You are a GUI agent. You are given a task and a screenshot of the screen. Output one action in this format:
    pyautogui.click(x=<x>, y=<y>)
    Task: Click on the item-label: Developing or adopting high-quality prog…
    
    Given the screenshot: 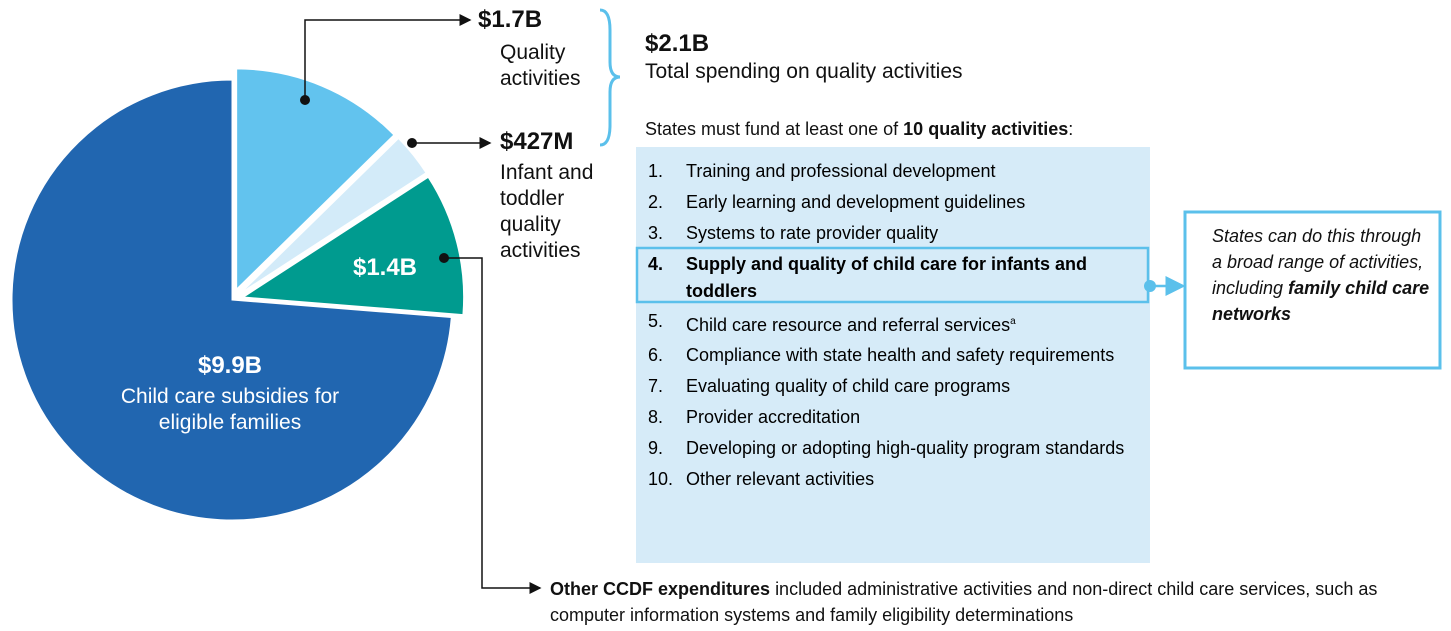 What is the action you would take?
    pyautogui.click(x=905, y=448)
    